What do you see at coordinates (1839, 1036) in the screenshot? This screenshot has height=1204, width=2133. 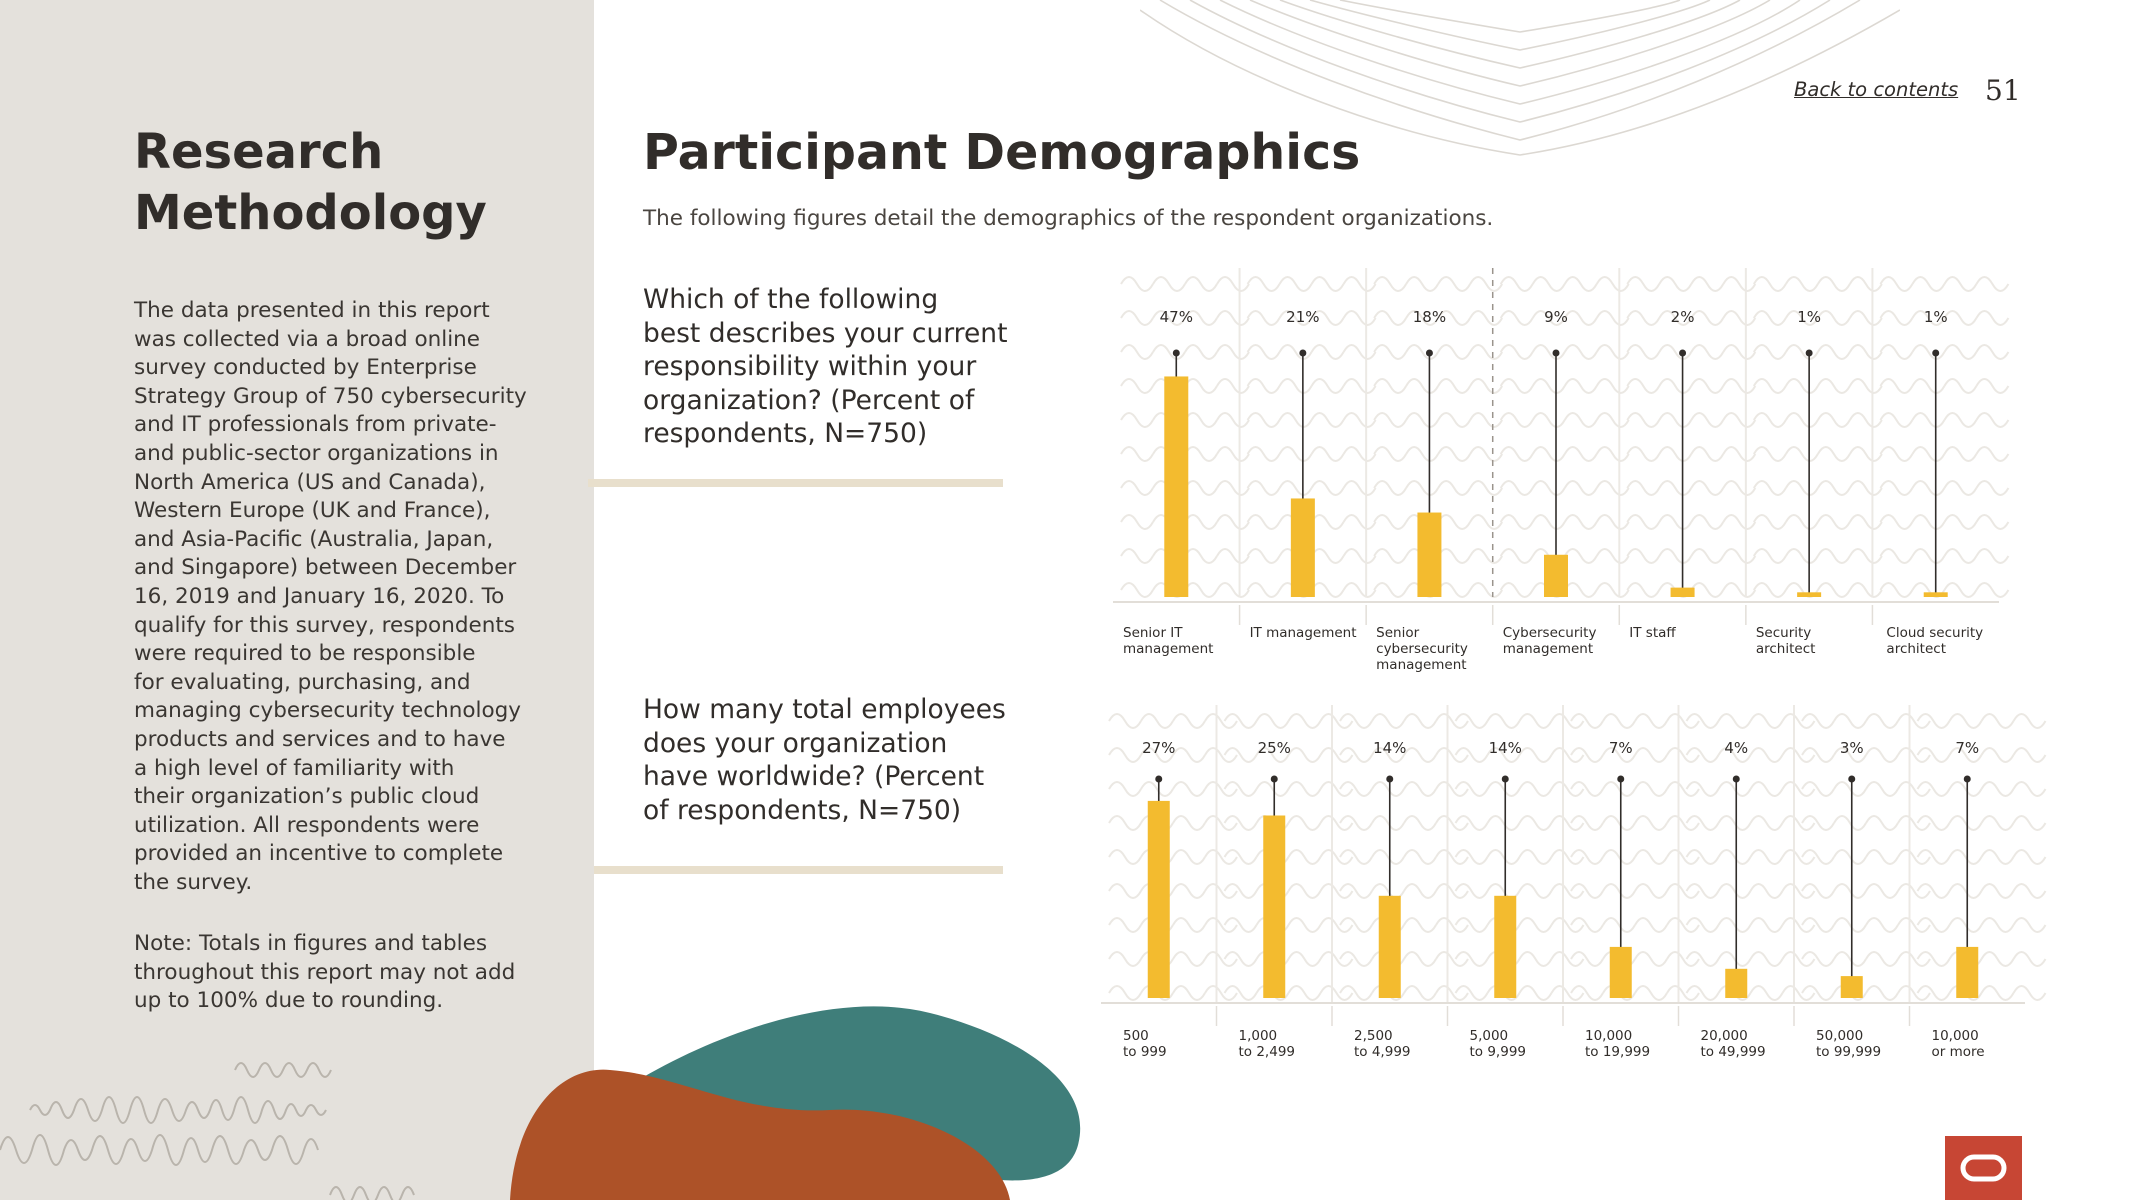 I see `tick-label: 50,000` at bounding box center [1839, 1036].